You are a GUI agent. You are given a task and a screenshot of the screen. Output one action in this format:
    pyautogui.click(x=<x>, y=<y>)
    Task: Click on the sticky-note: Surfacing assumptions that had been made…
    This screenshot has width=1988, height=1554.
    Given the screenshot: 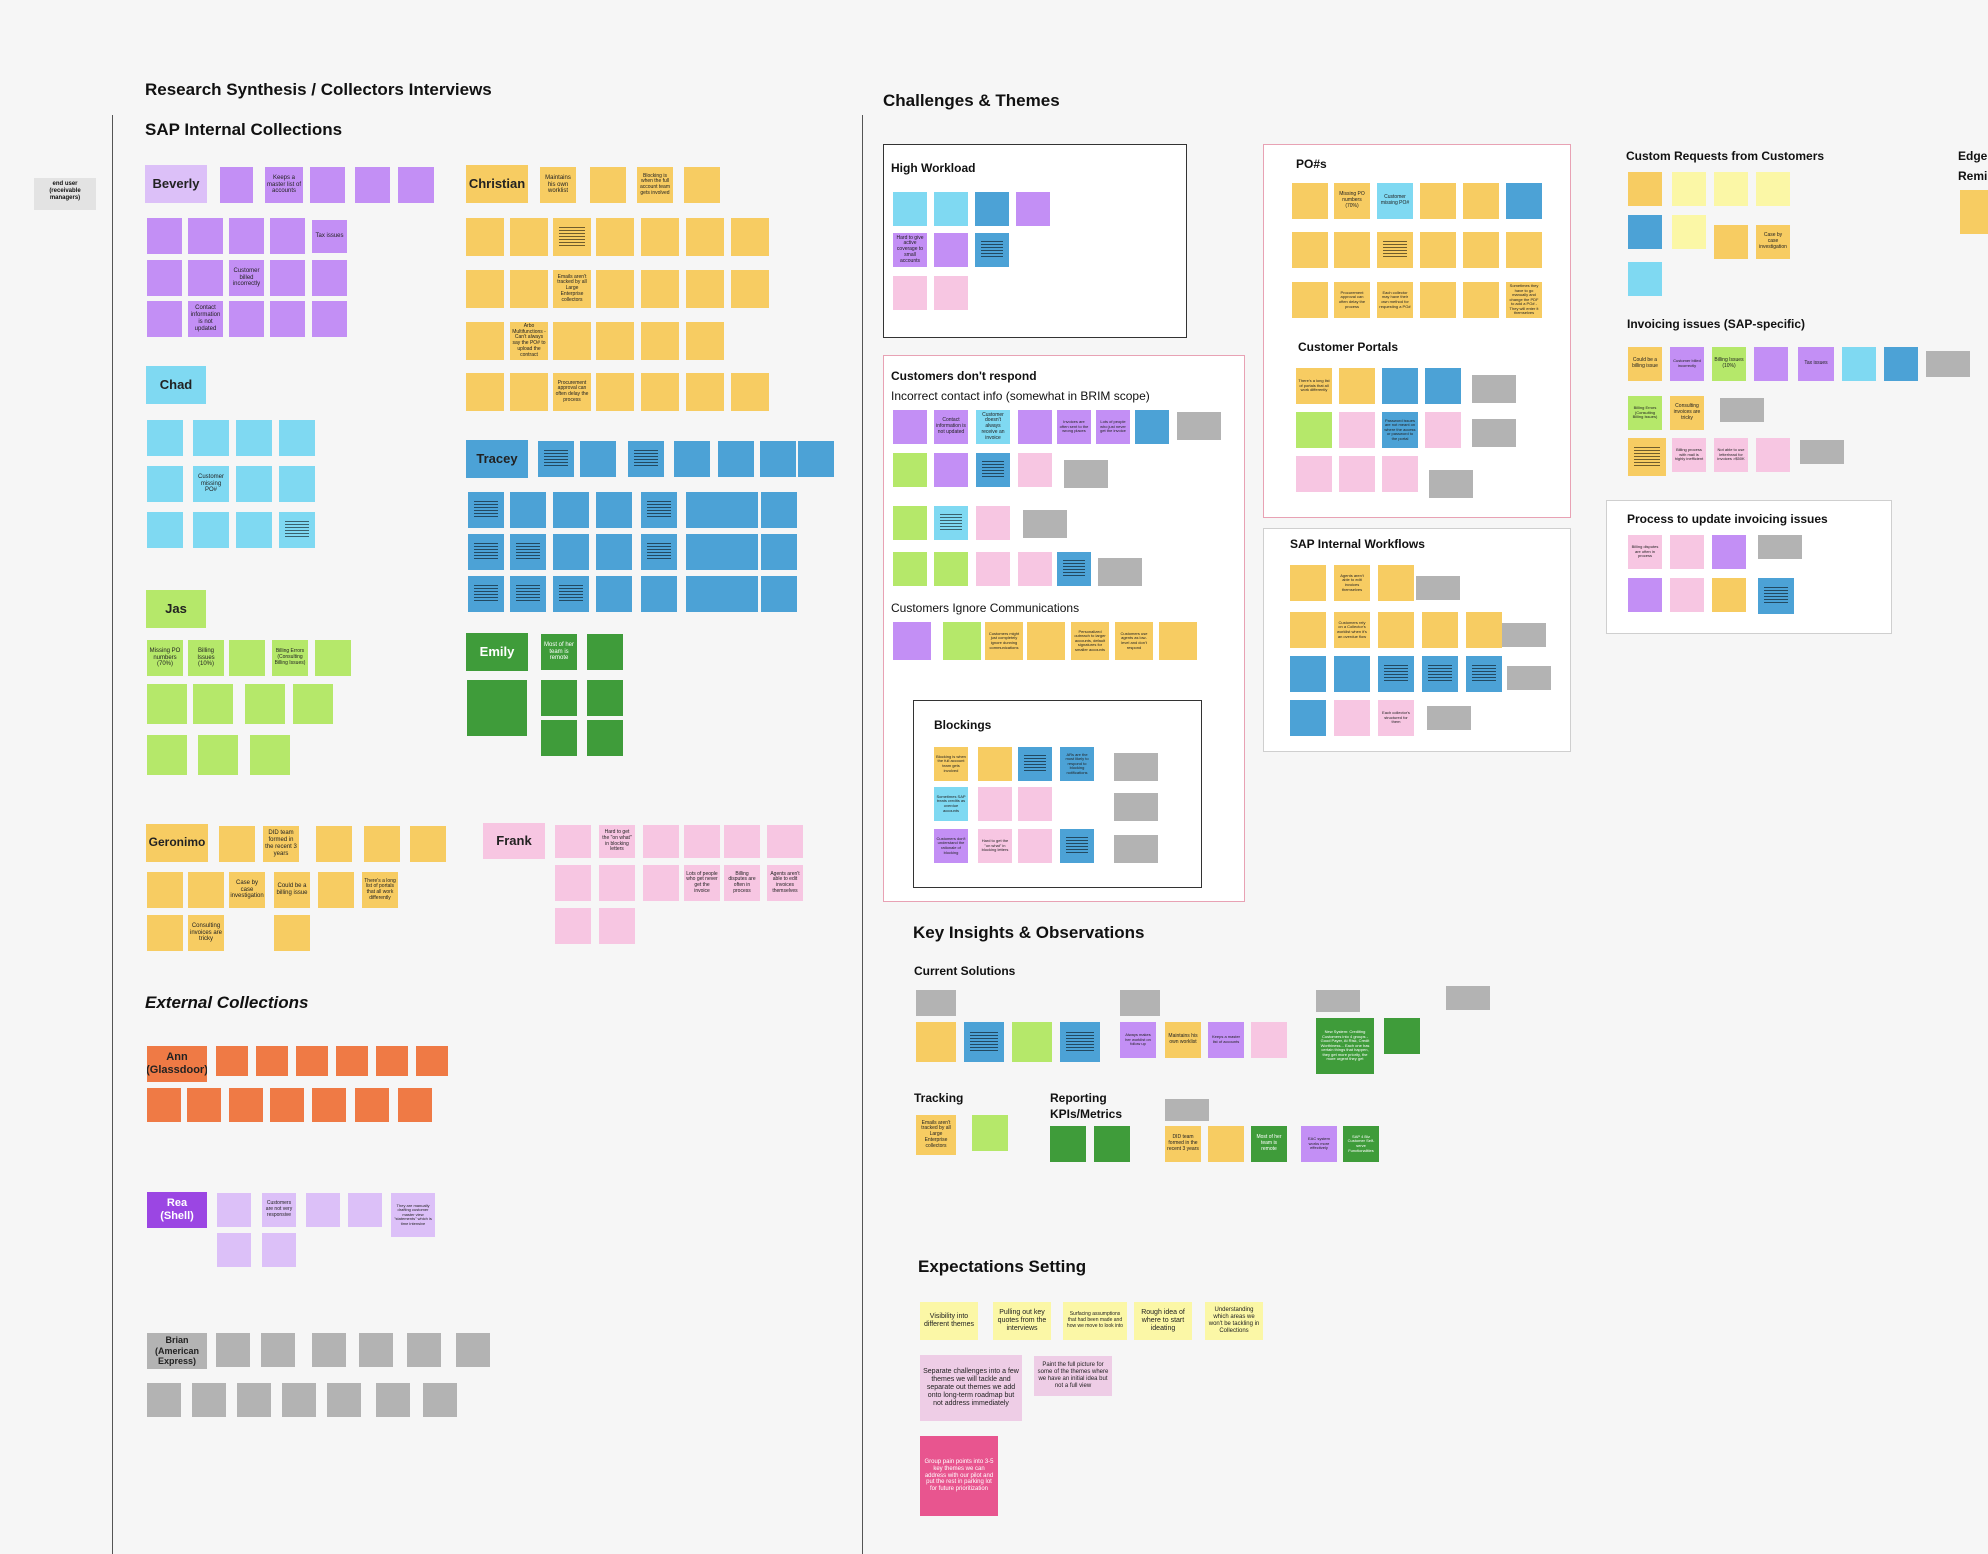 What is the action you would take?
    pyautogui.click(x=1095, y=1321)
    